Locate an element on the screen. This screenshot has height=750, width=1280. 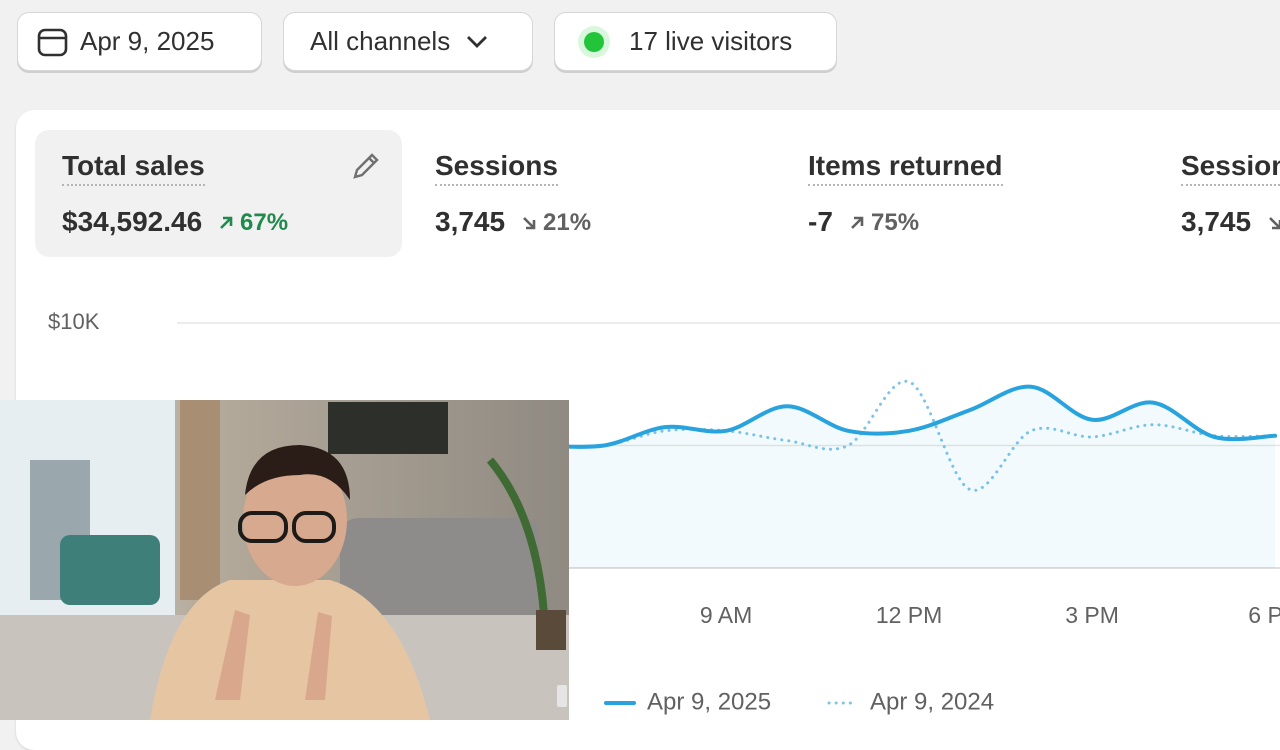
live-visitors-button: 17 live visitors is located at coordinates (695, 41).